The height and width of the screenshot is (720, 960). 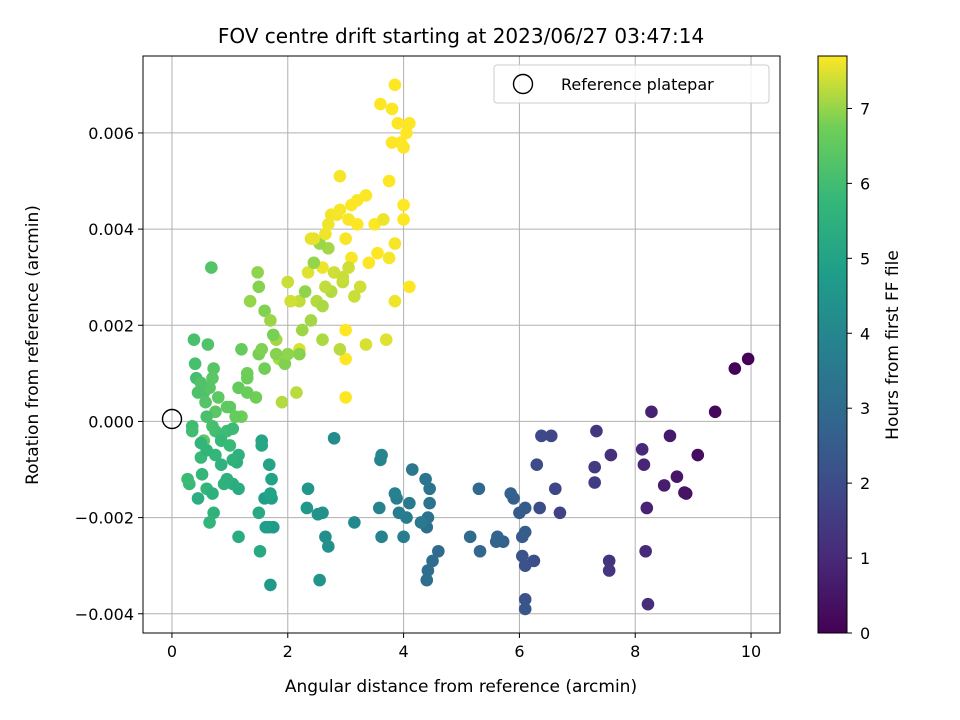 I want to click on x-axis-ticks: 0 2 4 6 8 10, so click(x=464, y=647).